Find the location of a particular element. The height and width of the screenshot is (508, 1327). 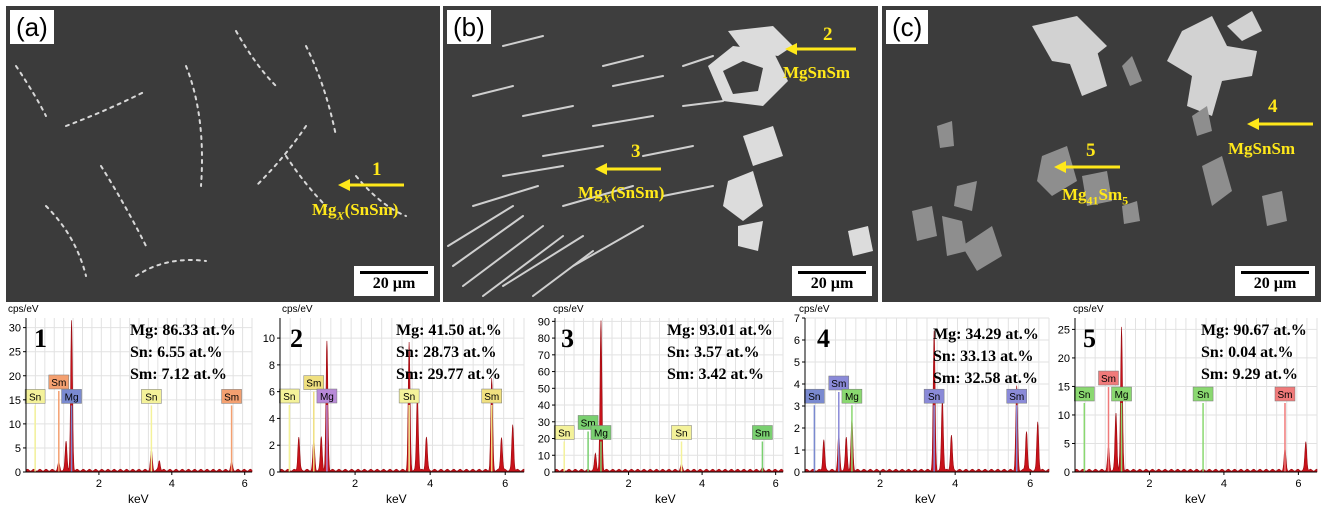

scale-bar-a: 20 µm is located at coordinates (394, 281).